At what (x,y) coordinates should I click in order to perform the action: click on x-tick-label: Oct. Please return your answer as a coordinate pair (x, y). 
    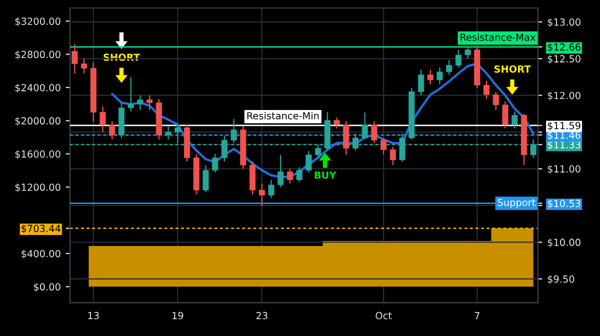
    Looking at the image, I should click on (384, 316).